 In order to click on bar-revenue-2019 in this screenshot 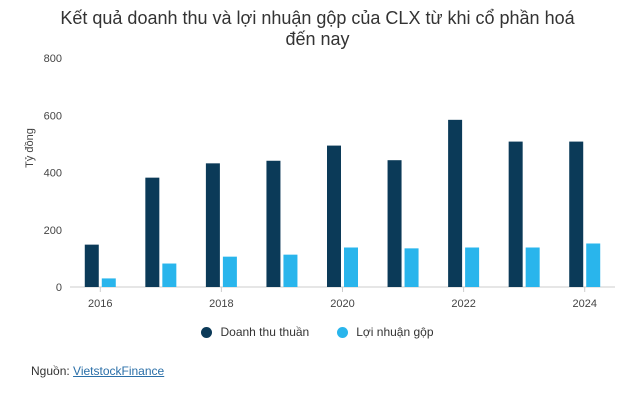, I will do `click(273, 223)`.